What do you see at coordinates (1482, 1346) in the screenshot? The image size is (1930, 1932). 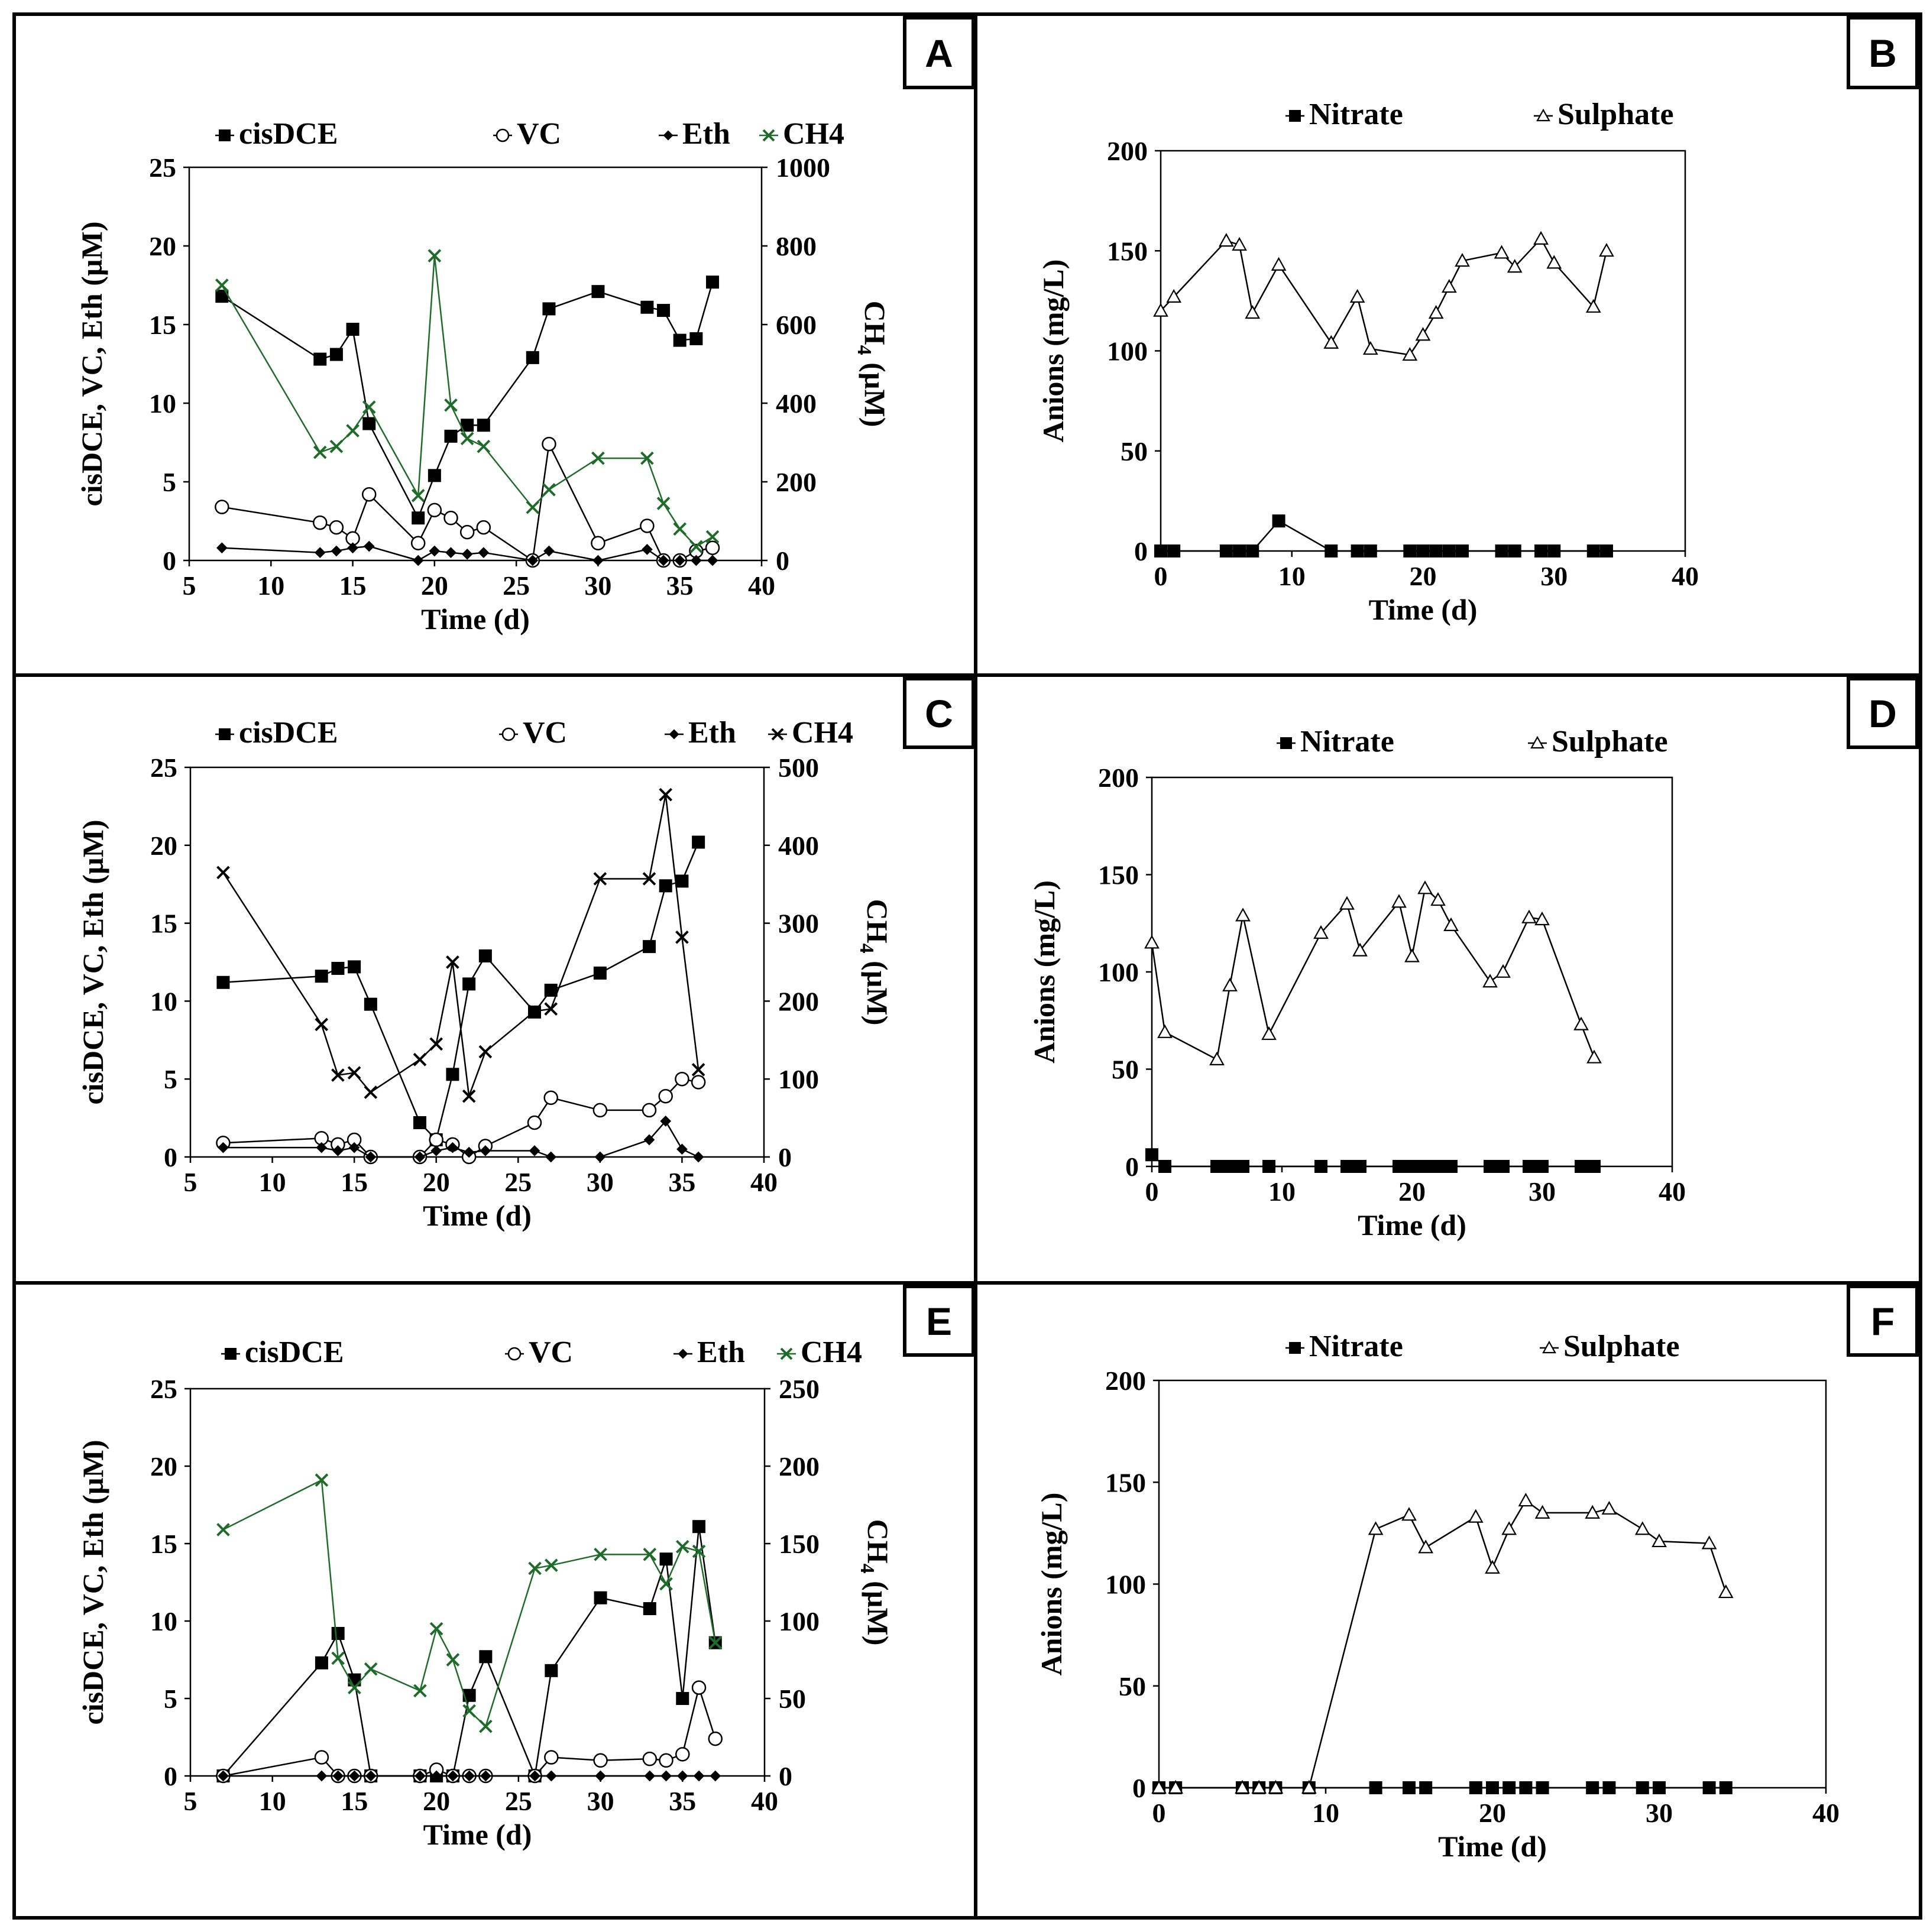 I see `legend: Nitrate Sulphate` at bounding box center [1482, 1346].